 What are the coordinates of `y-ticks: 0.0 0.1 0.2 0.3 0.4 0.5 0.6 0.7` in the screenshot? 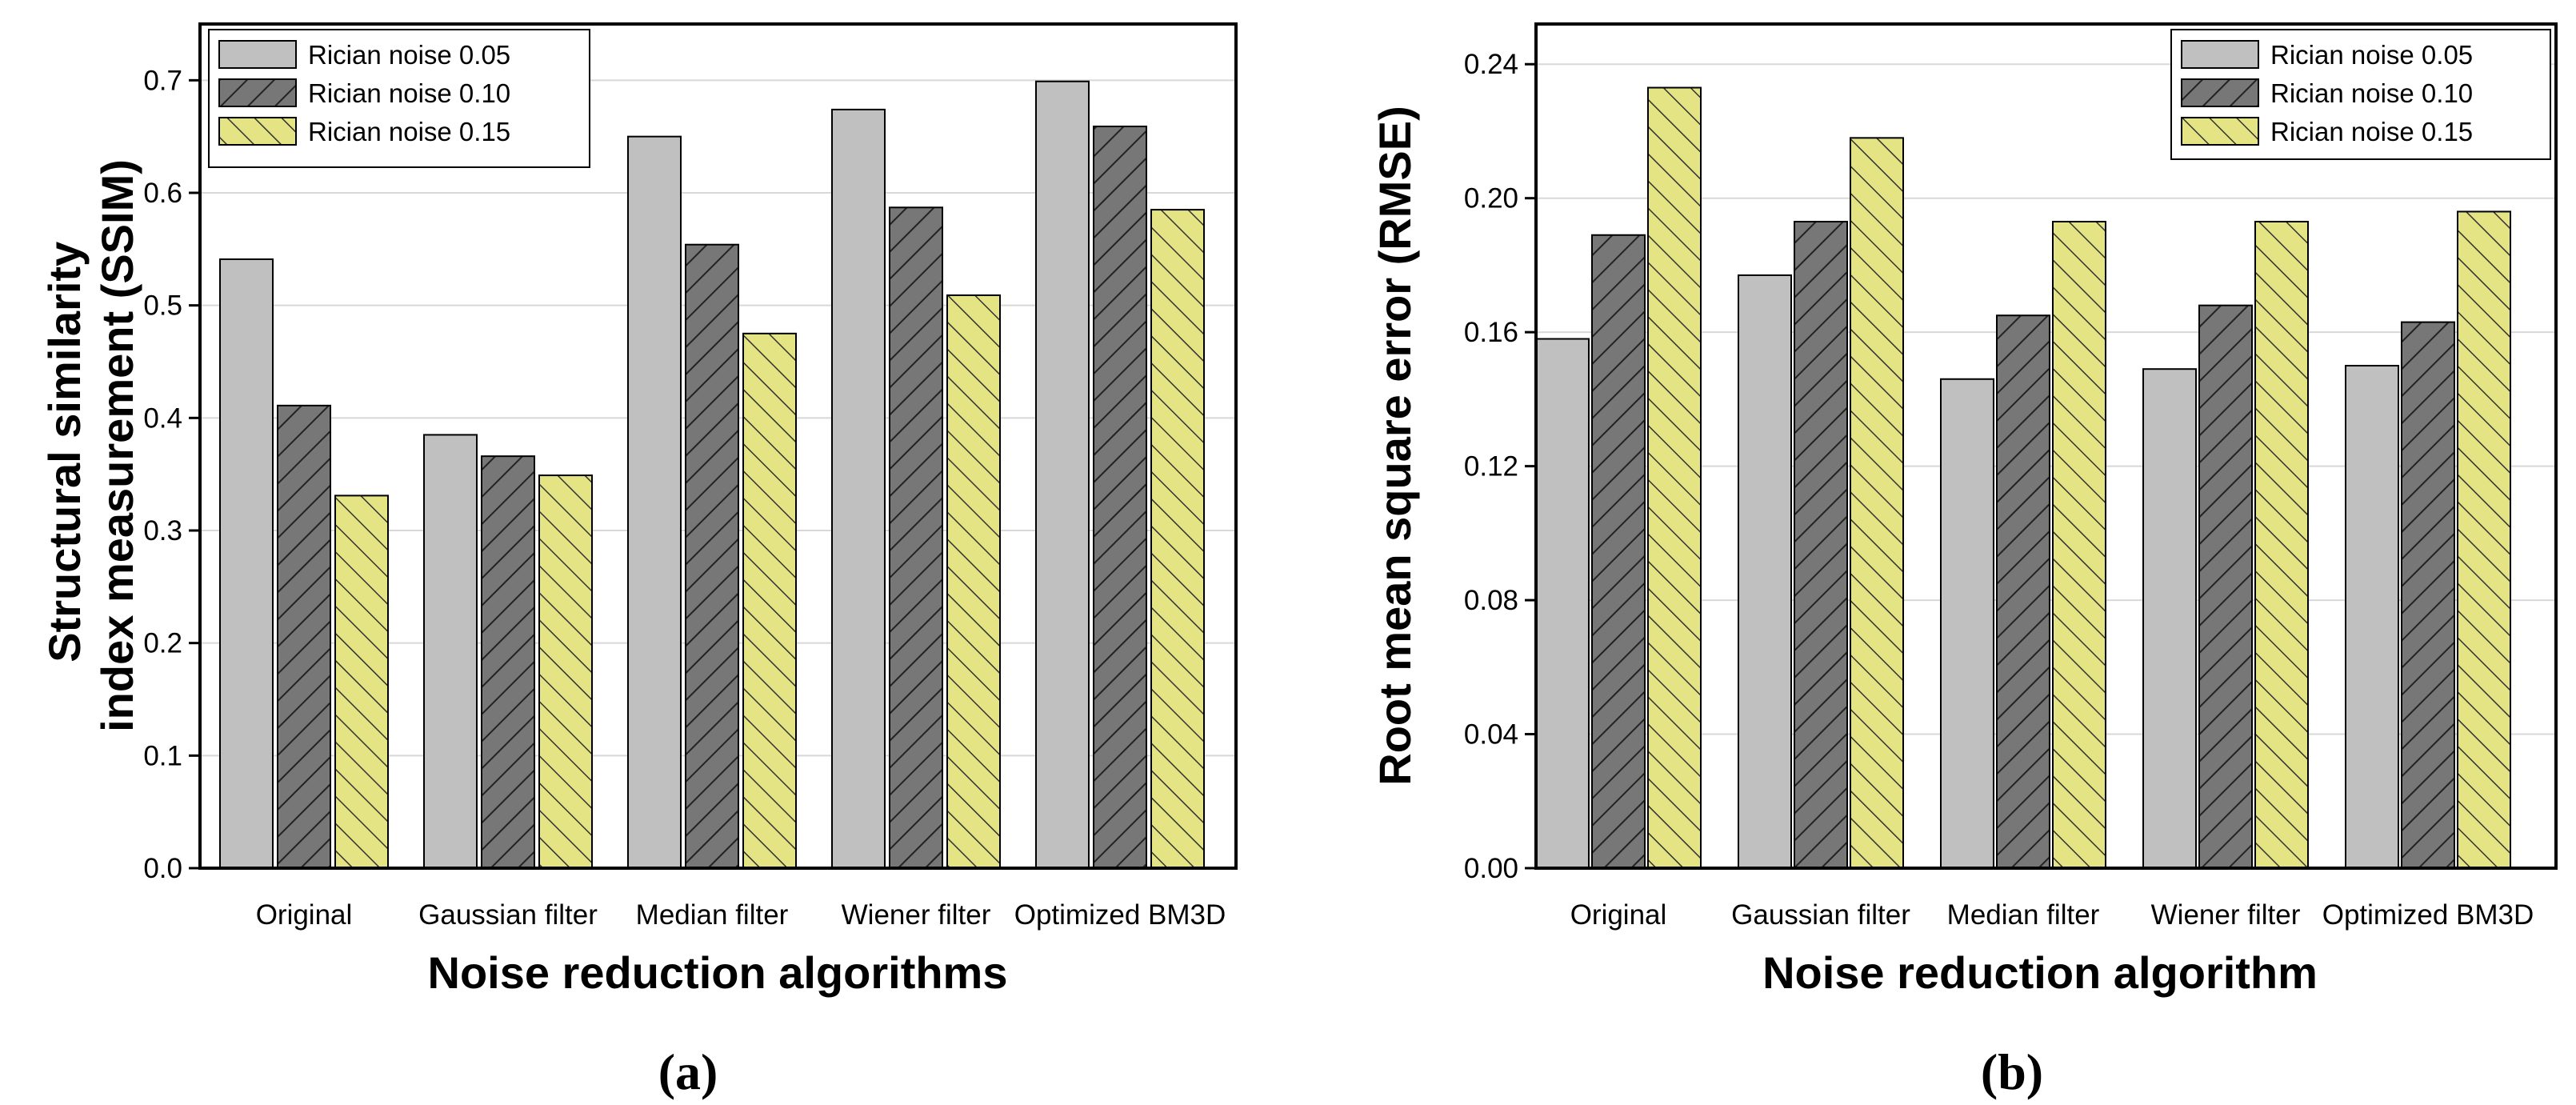 It's located at (171, 474).